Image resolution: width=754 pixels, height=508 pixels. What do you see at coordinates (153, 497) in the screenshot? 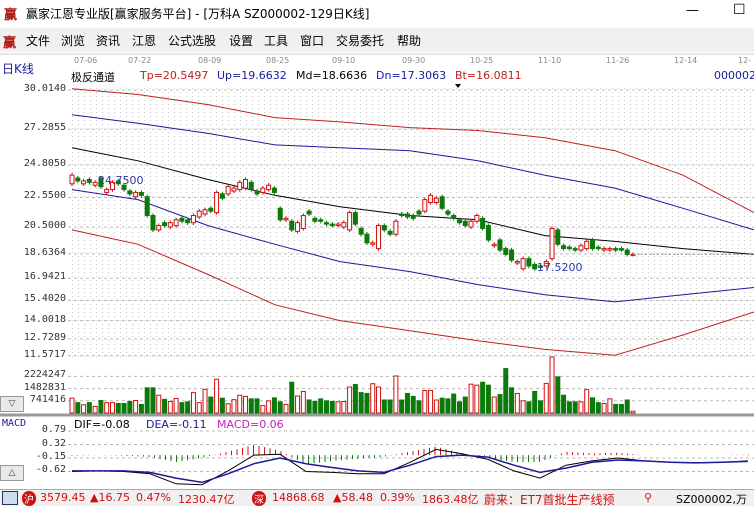
I see `sh-pct: 0.47%` at bounding box center [153, 497].